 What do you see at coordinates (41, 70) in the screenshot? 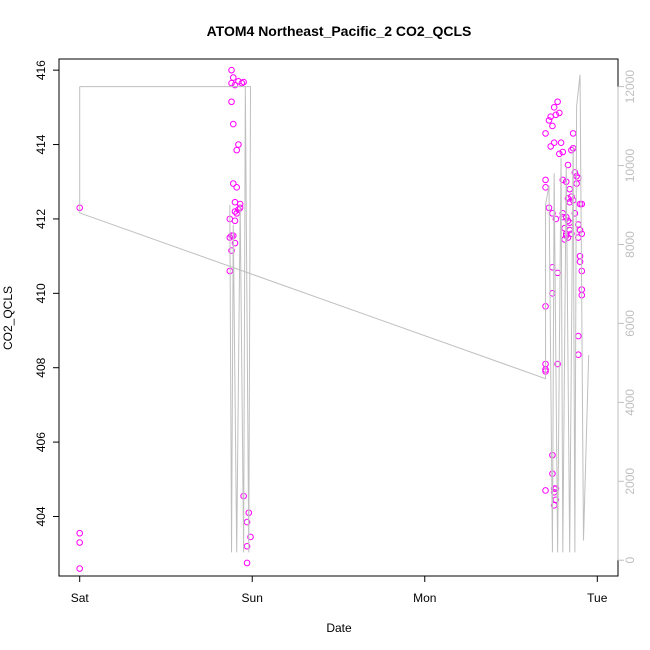
I see `y-tick-label-6: 416` at bounding box center [41, 70].